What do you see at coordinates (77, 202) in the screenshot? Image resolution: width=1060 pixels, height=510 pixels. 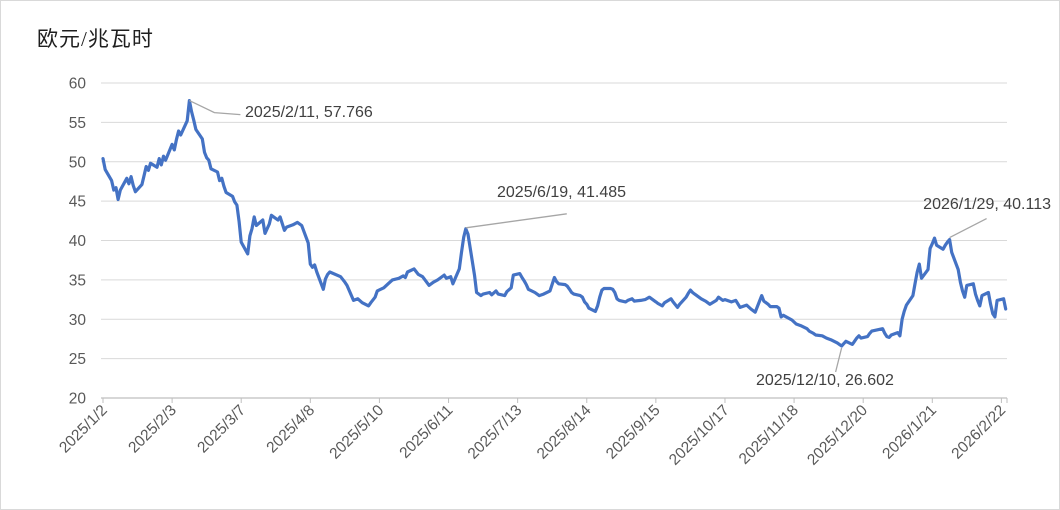 I see `y-axis-tick-label: 45` at bounding box center [77, 202].